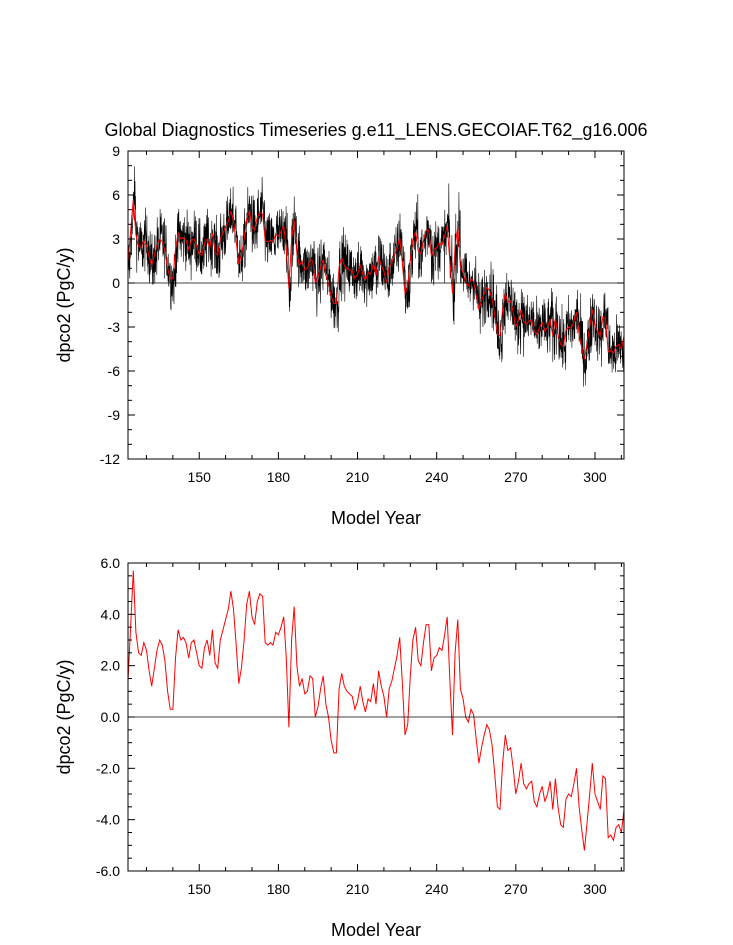 The width and height of the screenshot is (733, 945). Describe the element at coordinates (111, 717) in the screenshot. I see `y-tick-label: 0.0` at that location.